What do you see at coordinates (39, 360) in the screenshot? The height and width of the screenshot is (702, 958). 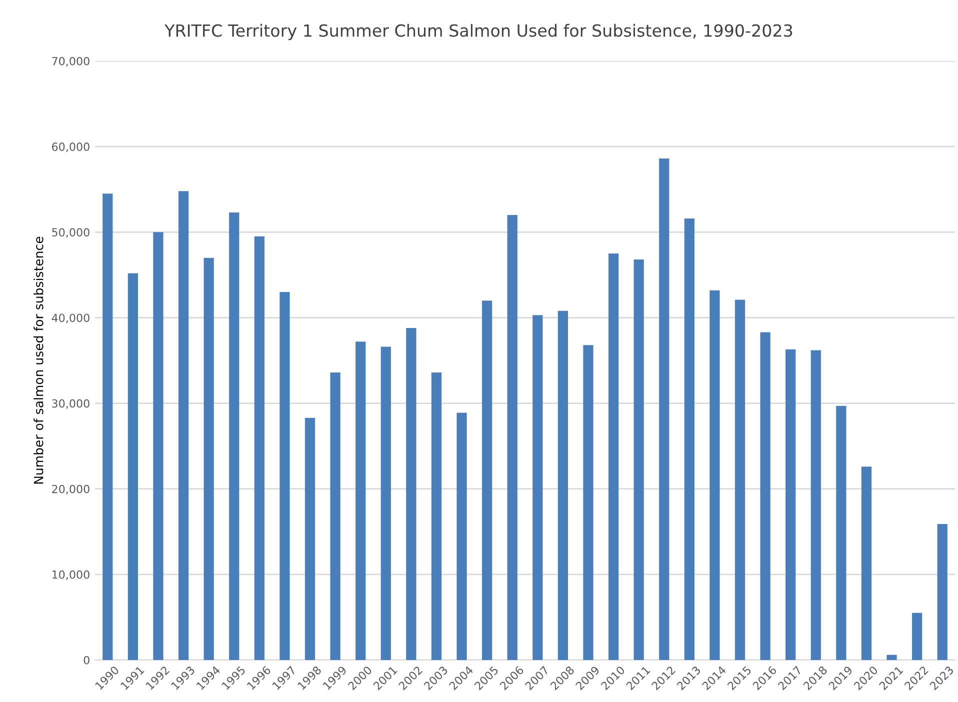 I see `y-axis-title: Number of salmon used for subsistence` at bounding box center [39, 360].